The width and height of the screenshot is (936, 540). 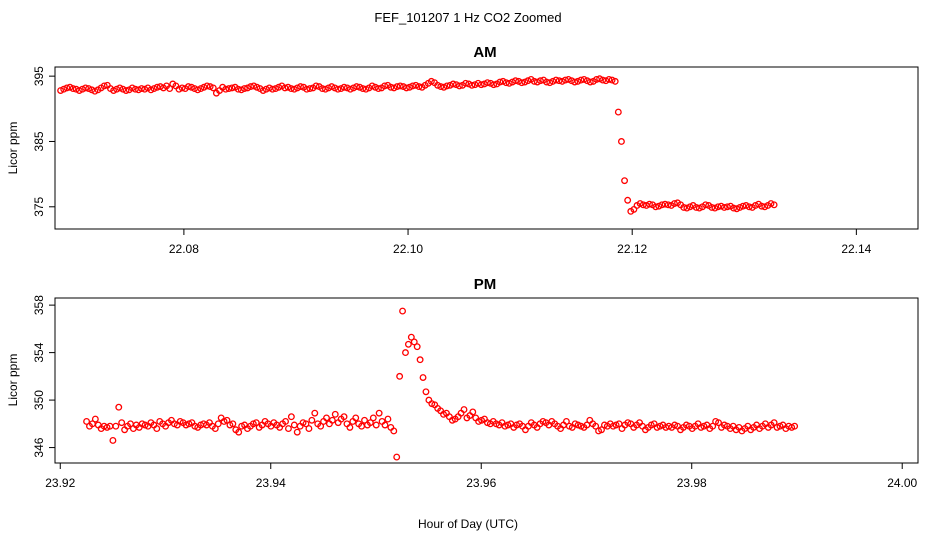 I want to click on pm-x-tick-label: 23.96, so click(x=481, y=483).